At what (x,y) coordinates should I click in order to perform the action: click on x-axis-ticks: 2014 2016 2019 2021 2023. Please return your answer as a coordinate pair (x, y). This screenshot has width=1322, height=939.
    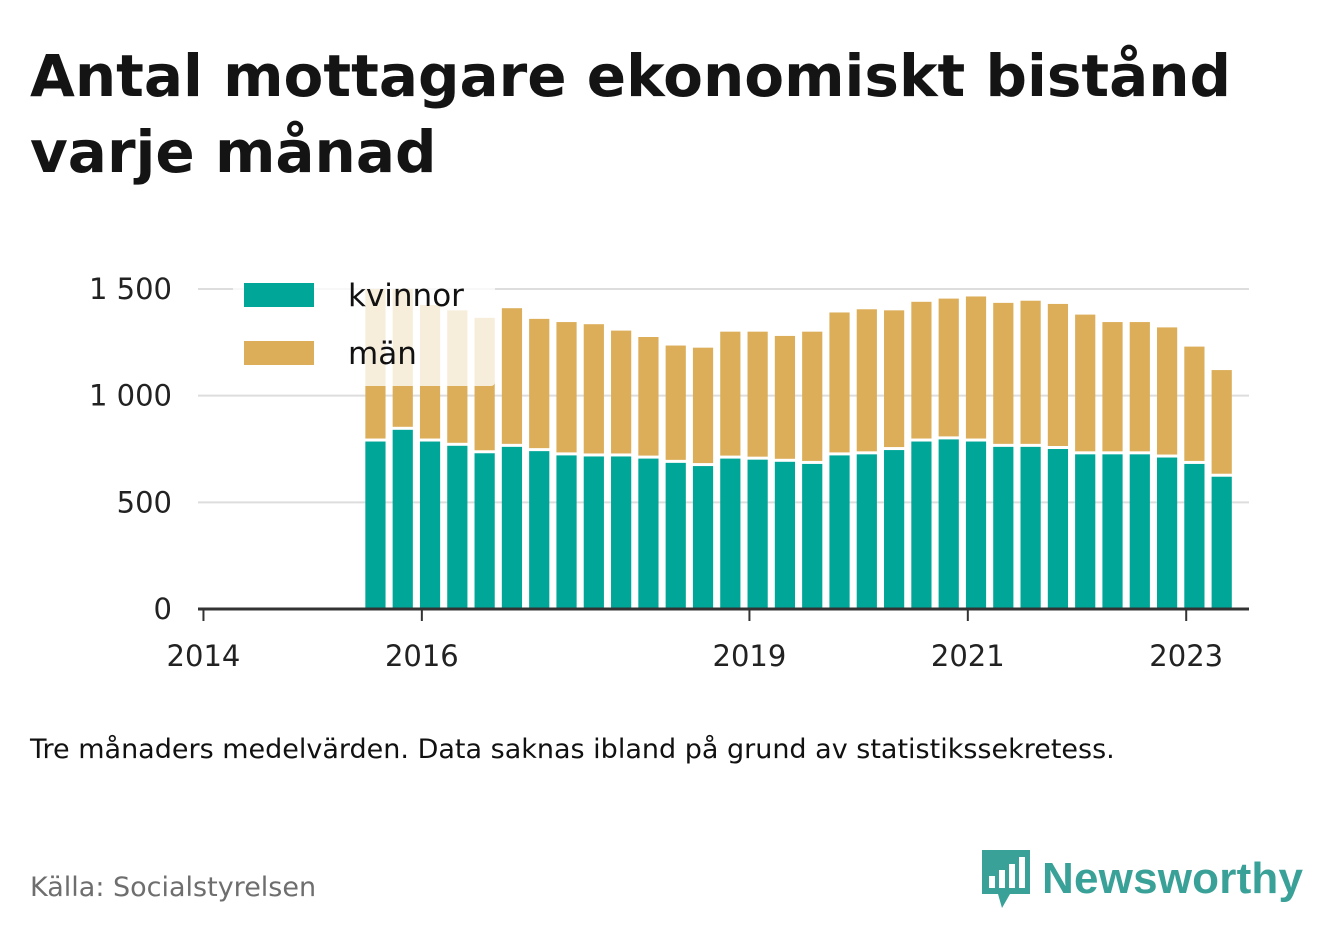
    Looking at the image, I should click on (695, 641).